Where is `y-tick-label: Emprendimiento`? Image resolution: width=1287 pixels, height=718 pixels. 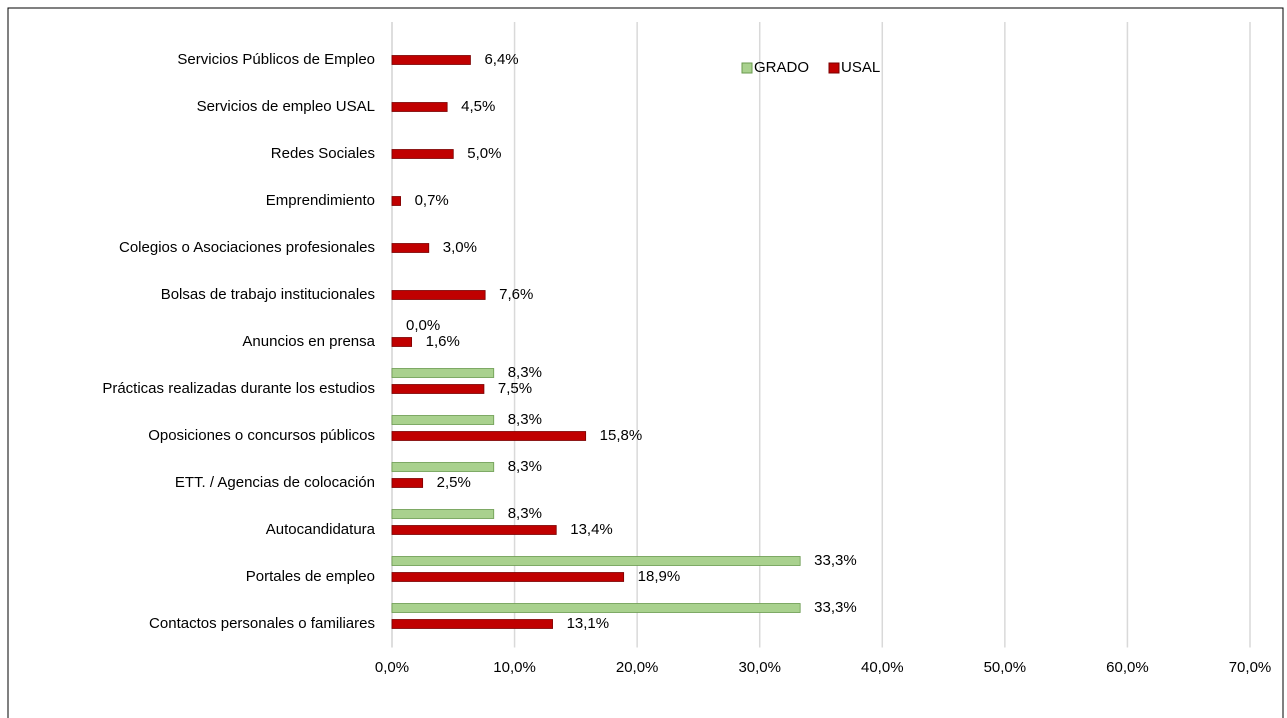 y-tick-label: Emprendimiento is located at coordinates (320, 200).